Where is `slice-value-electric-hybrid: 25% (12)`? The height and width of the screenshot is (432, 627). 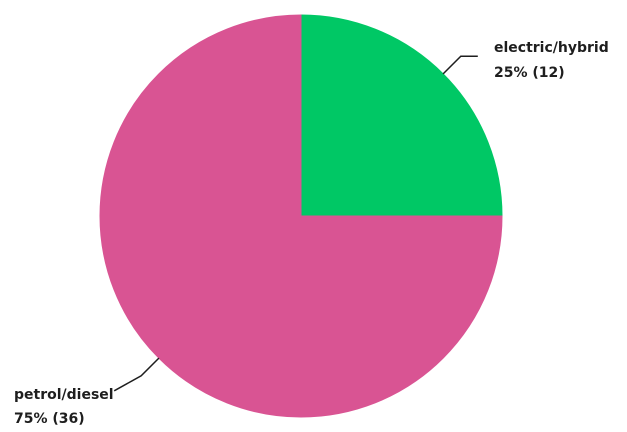
slice-value-electric-hybrid: 25% (12) is located at coordinates (529, 73).